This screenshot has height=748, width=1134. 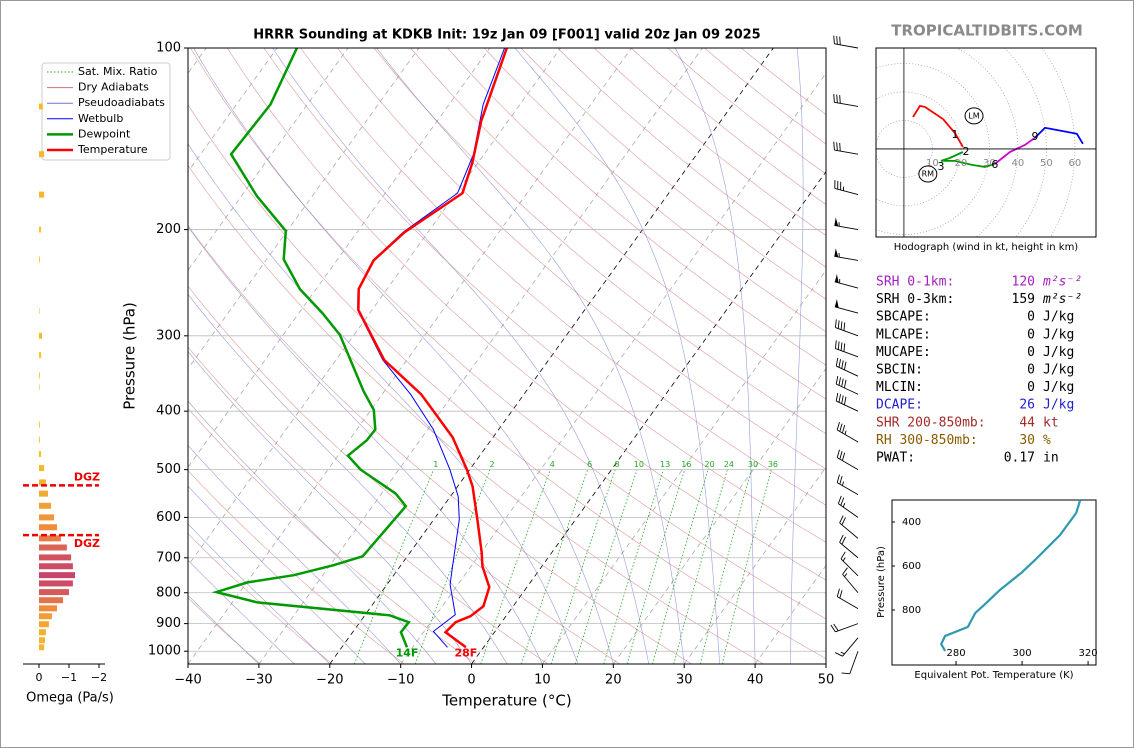 What do you see at coordinates (1051, 458) in the screenshot?
I see `stat-unit: in` at bounding box center [1051, 458].